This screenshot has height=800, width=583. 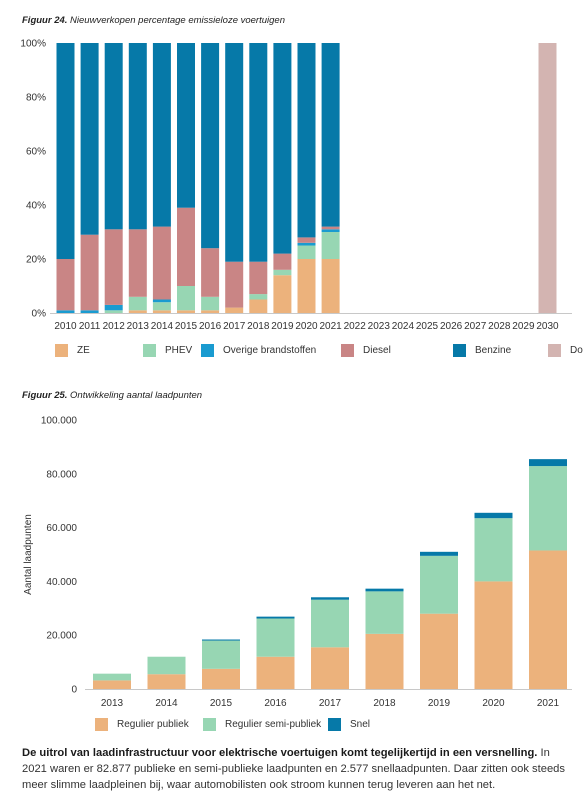 What do you see at coordinates (547, 326) in the screenshot?
I see `x-tick-label: 2030` at bounding box center [547, 326].